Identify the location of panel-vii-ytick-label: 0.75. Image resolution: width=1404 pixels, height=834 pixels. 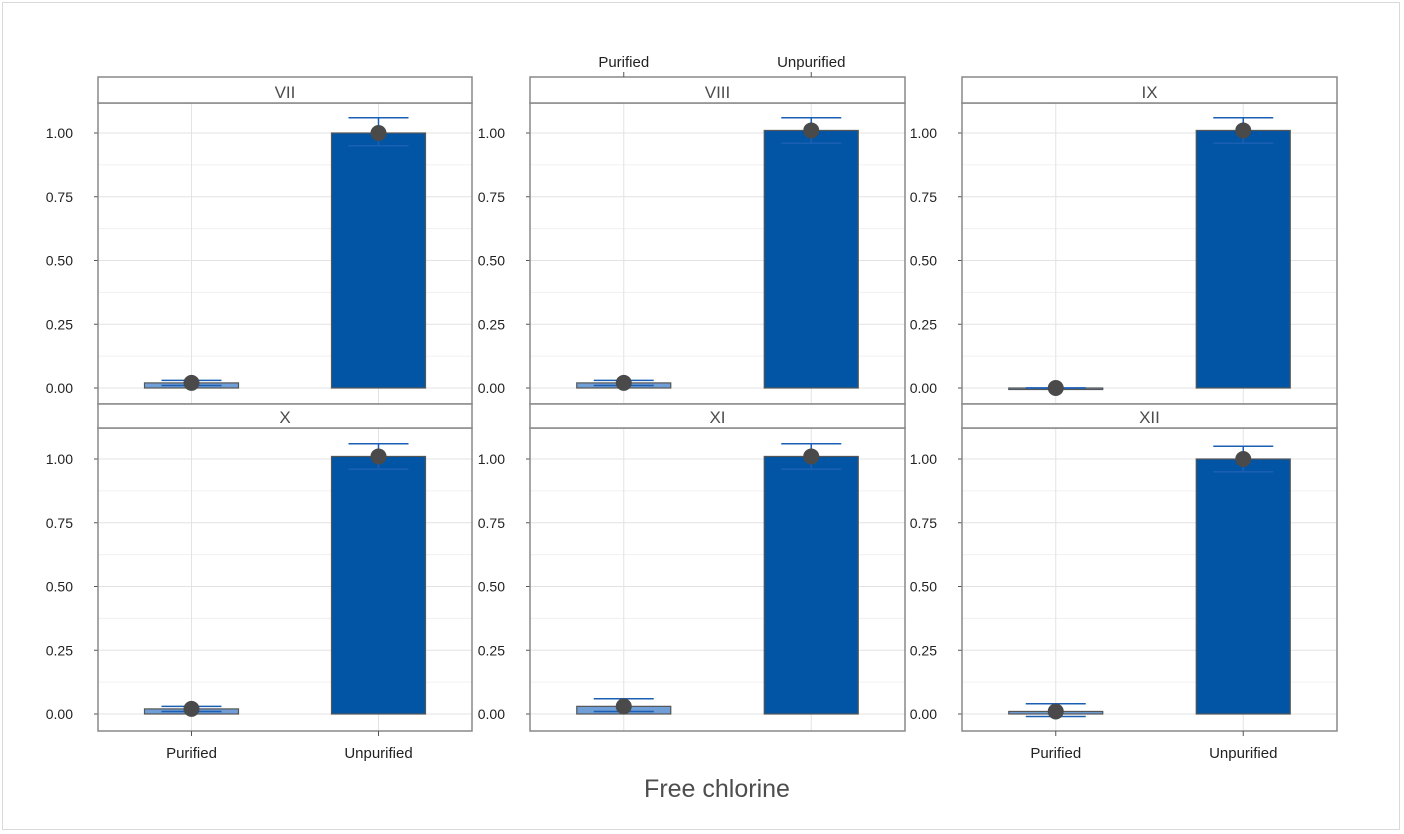
(59, 197).